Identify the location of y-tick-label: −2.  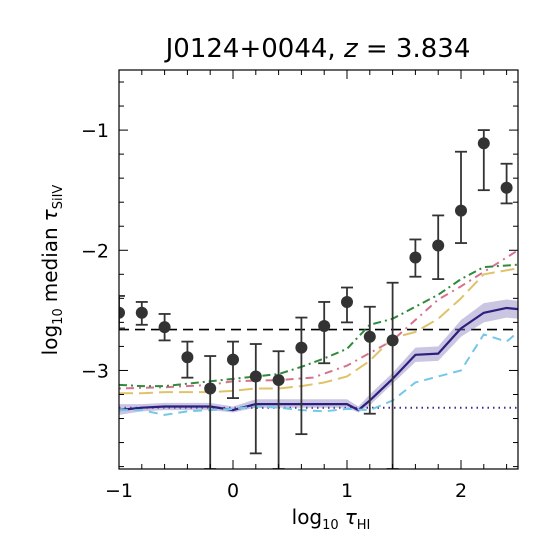
(95, 251).